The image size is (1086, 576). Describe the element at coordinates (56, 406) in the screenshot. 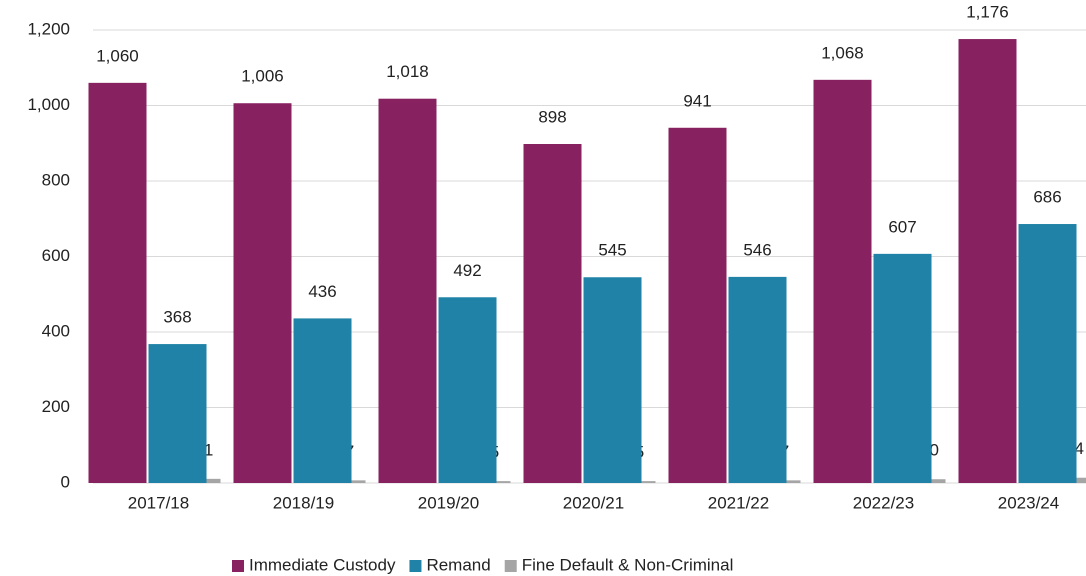

I see `y-tick-label: 200` at that location.